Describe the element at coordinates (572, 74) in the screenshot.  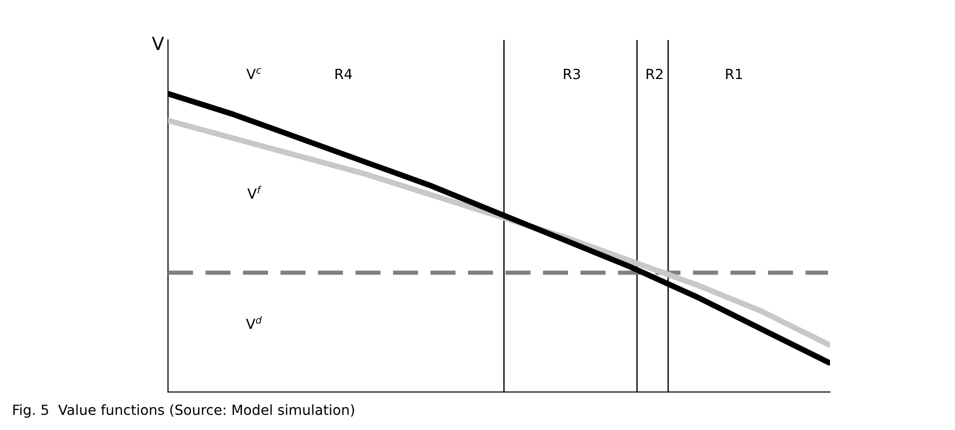
I see `text: R3` at that location.